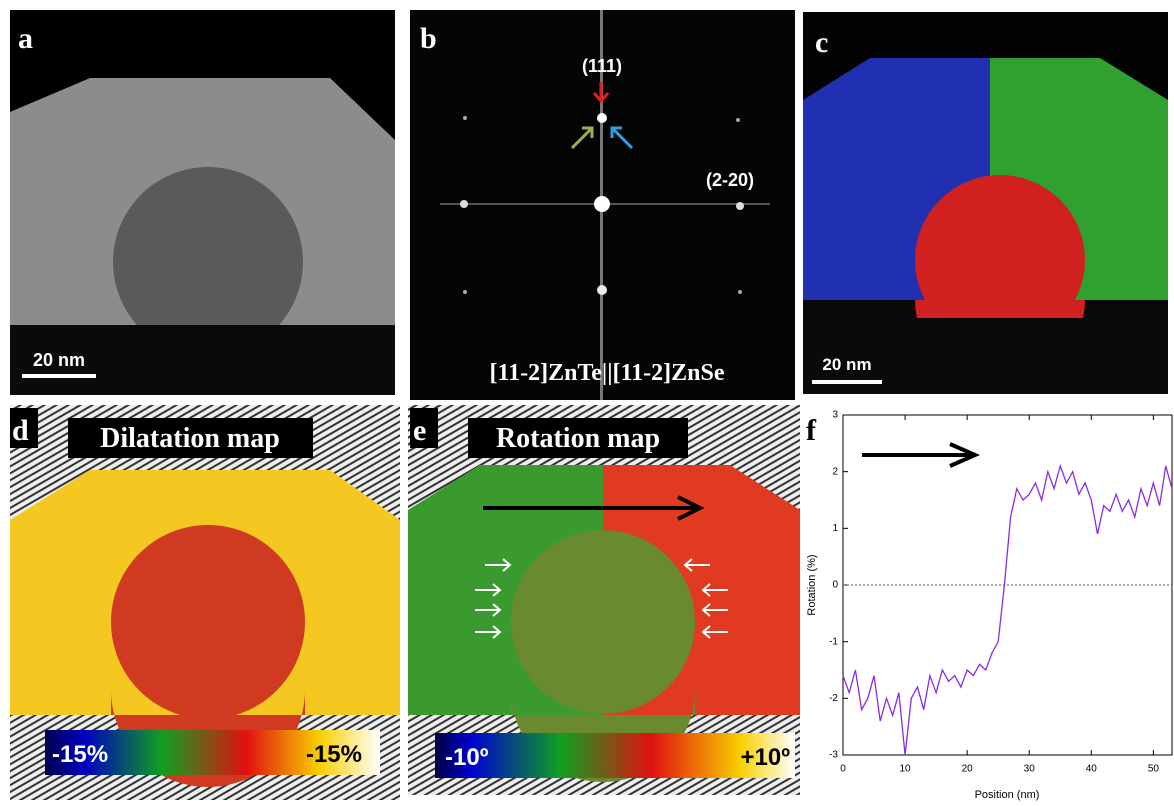 The image size is (1174, 806). What do you see at coordinates (833, 641) in the screenshot?
I see `y-tick-label: -1` at bounding box center [833, 641].